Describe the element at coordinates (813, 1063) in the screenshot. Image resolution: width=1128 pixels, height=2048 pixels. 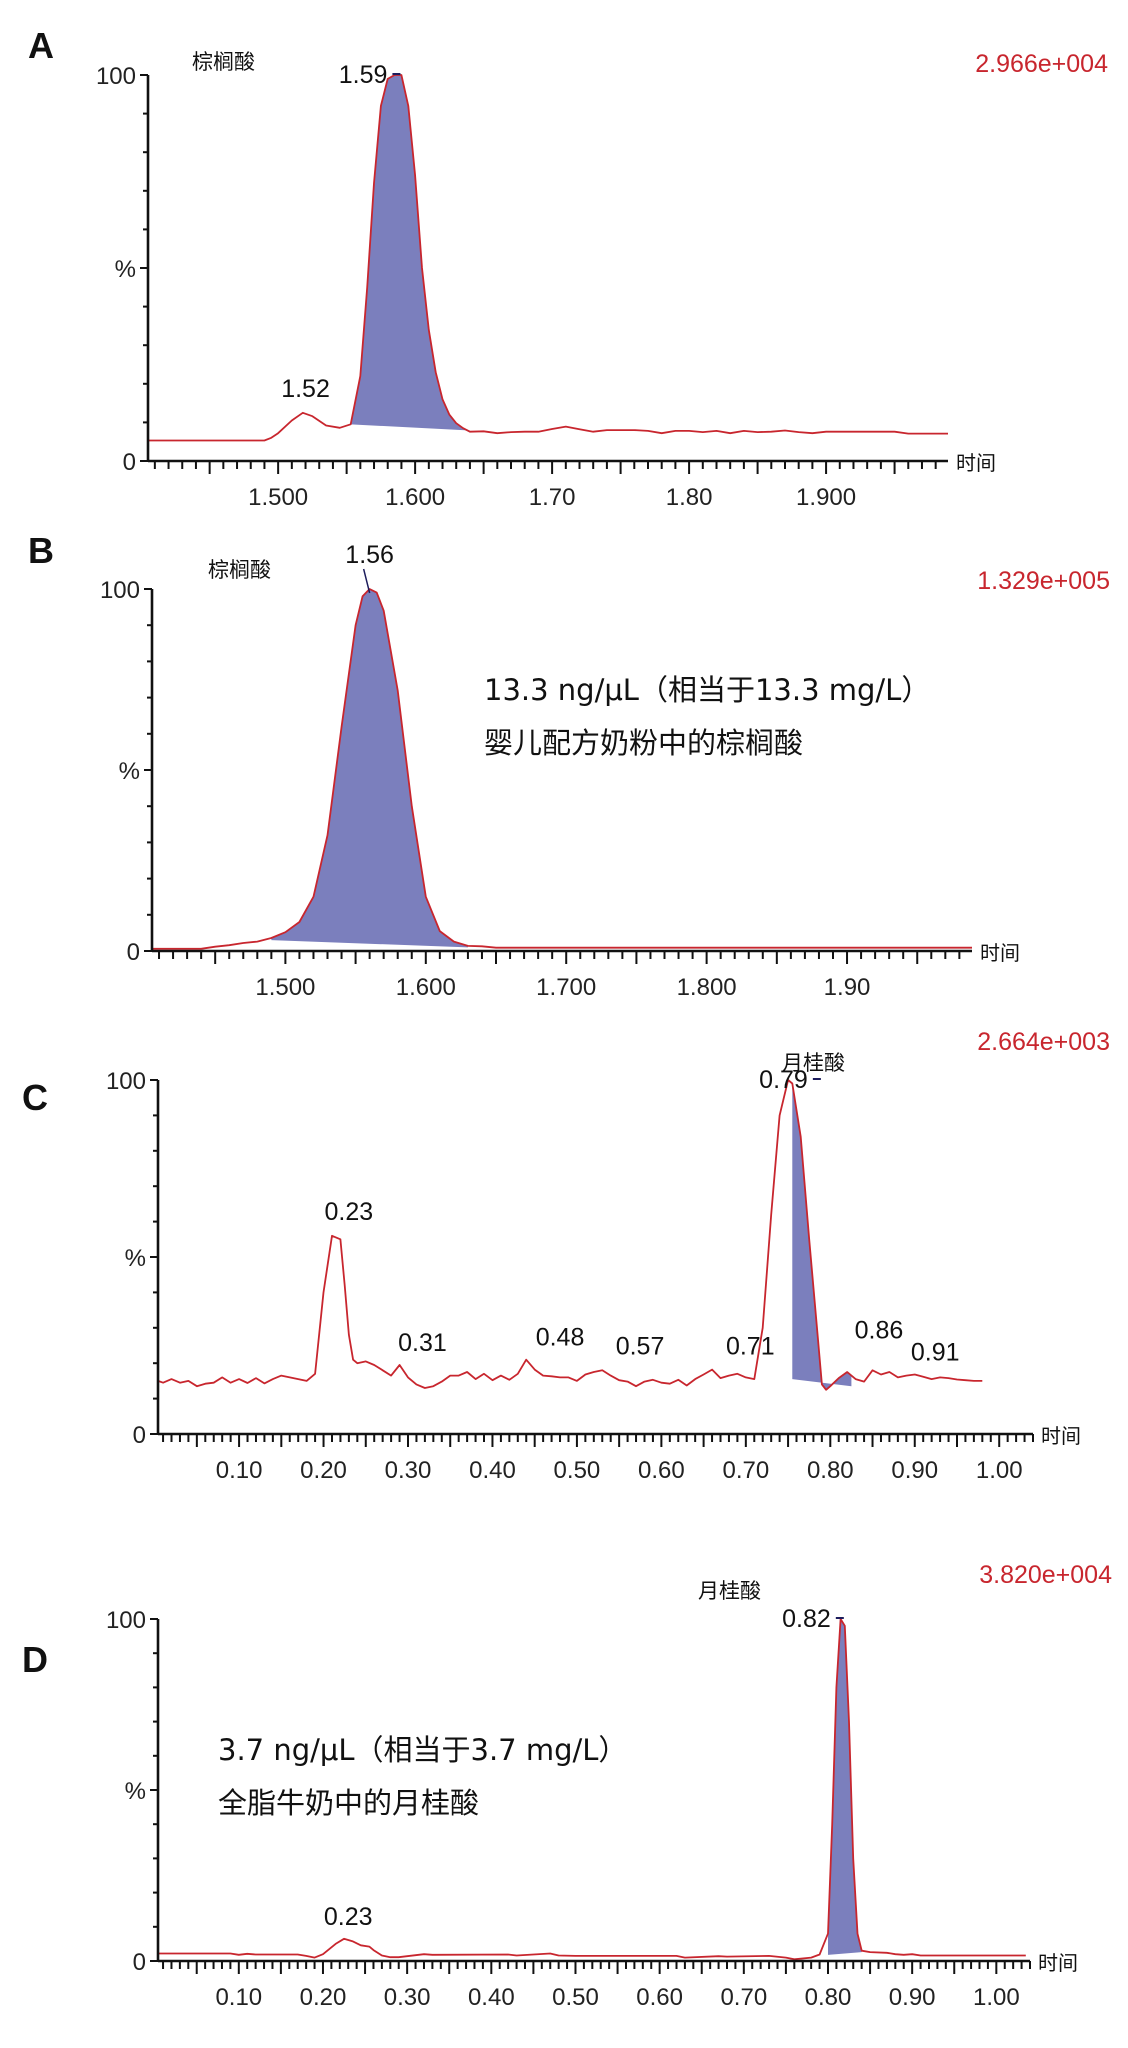
I see `compound-label-c: 月桂酸` at that location.